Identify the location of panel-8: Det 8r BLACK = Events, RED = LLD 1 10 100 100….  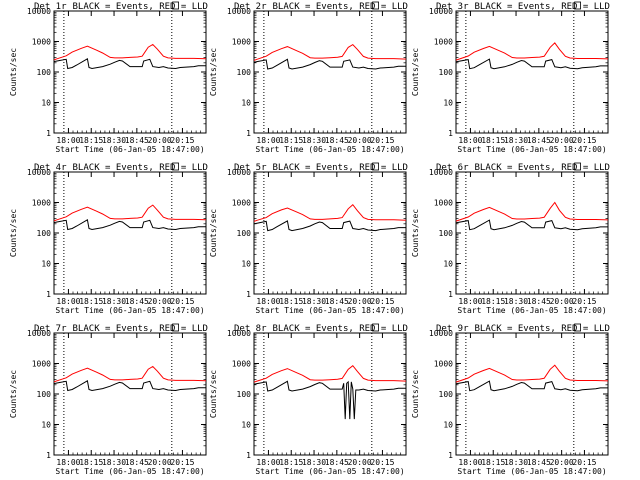
(308, 399).